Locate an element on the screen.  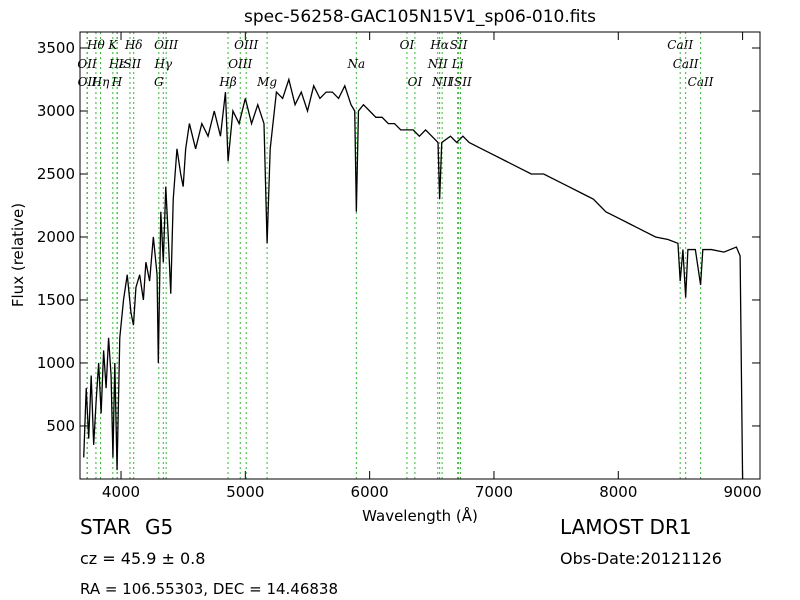
y-tick-label: 2000 is located at coordinates (56, 237).